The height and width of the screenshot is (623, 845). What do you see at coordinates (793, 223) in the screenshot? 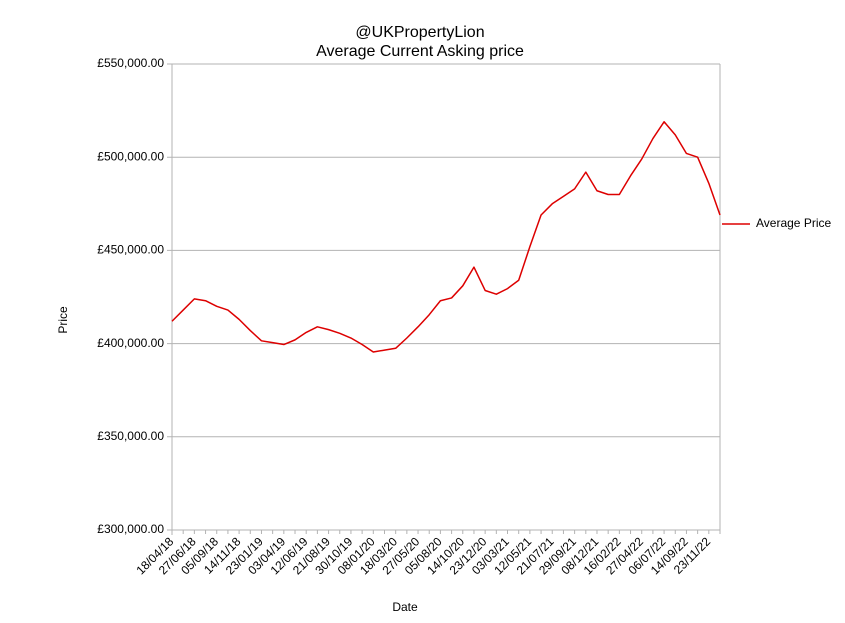
I see `legend-label: Average Price` at bounding box center [793, 223].